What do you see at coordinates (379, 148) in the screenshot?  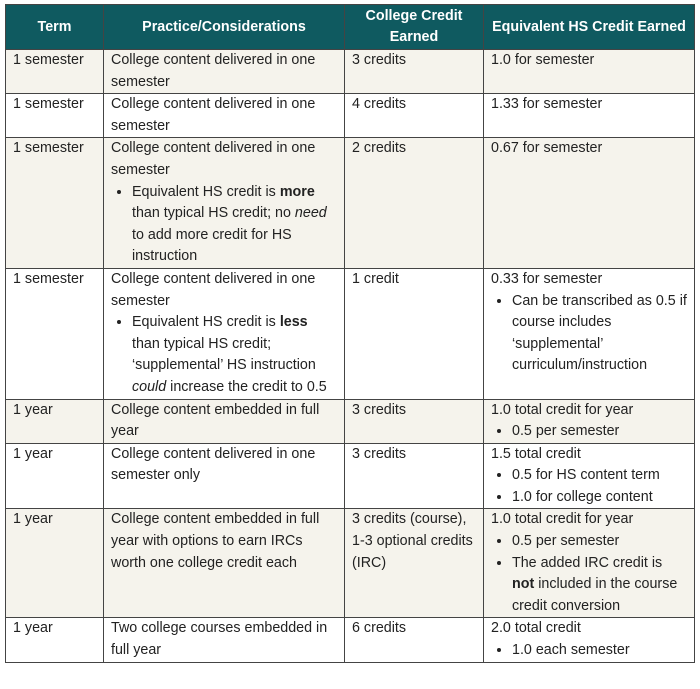 I see `text-segment: 2 credits` at bounding box center [379, 148].